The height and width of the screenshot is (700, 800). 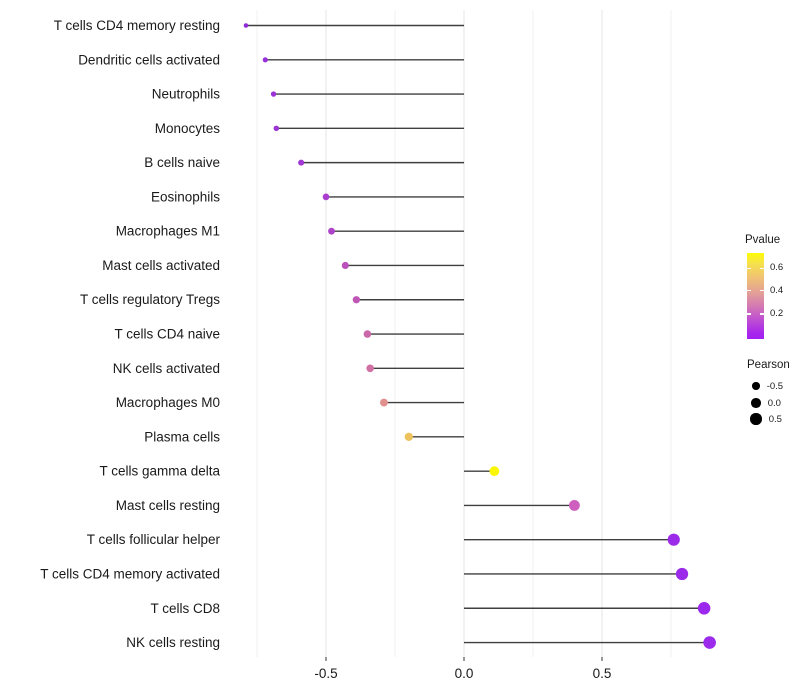 What do you see at coordinates (167, 334) in the screenshot?
I see `category-label: T cells CD4 naive` at bounding box center [167, 334].